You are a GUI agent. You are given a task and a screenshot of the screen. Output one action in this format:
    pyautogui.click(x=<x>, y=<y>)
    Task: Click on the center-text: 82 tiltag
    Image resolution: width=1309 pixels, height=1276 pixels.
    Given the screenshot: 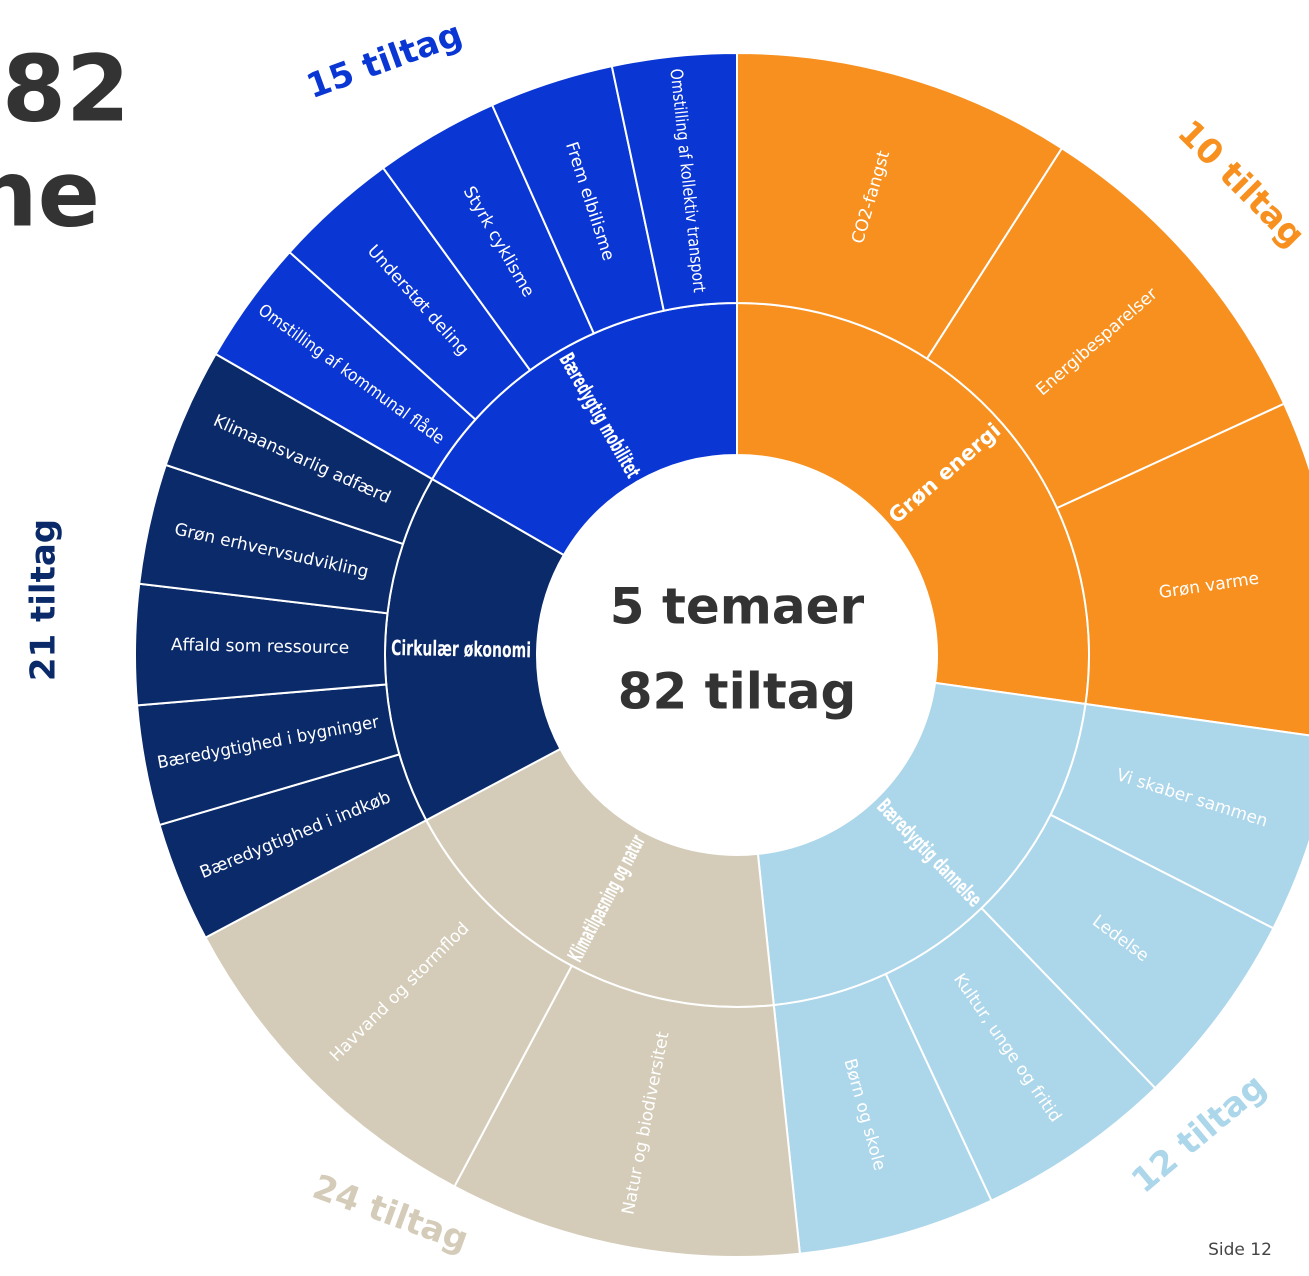 What is the action you would take?
    pyautogui.click(x=737, y=692)
    